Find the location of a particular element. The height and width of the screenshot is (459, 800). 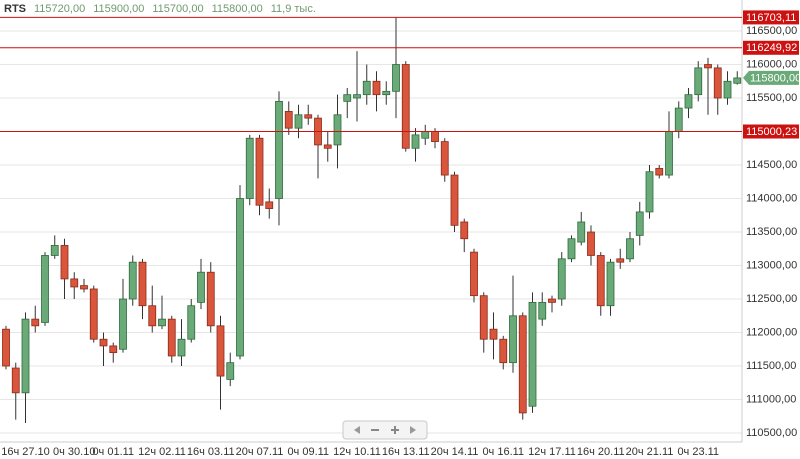

y-tick-label: 113500,00 is located at coordinates (771, 232).